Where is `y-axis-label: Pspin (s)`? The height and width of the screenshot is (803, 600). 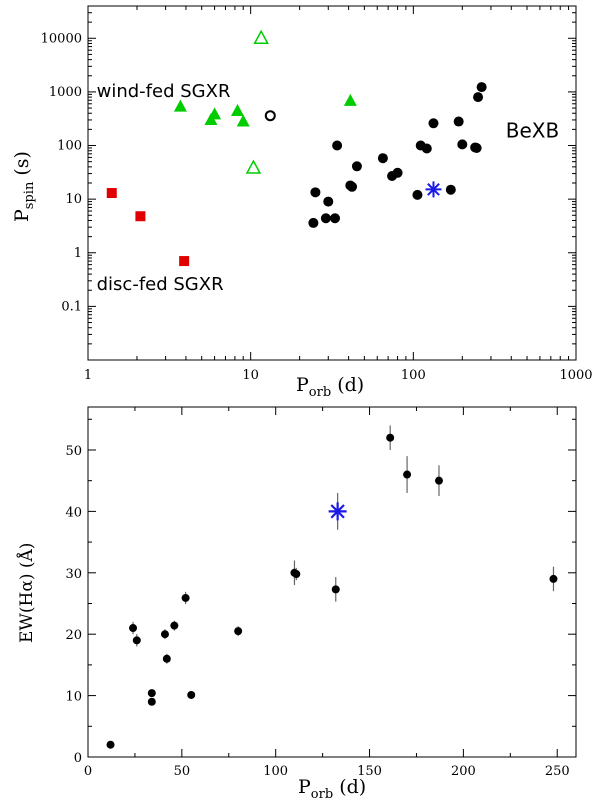 y-axis-label: Pspin (s) is located at coordinates (24, 186).